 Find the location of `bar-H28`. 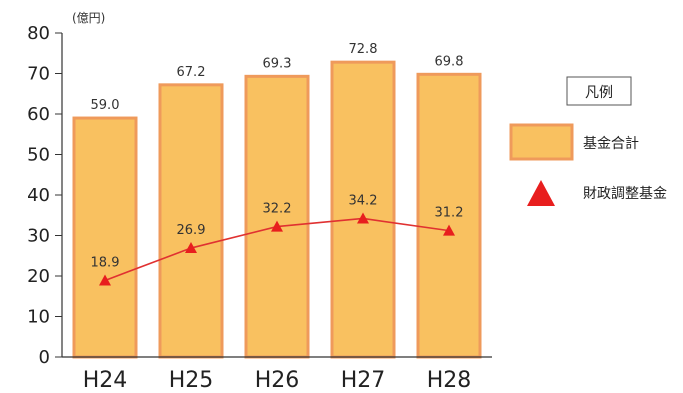

bar-H28 is located at coordinates (449, 215).